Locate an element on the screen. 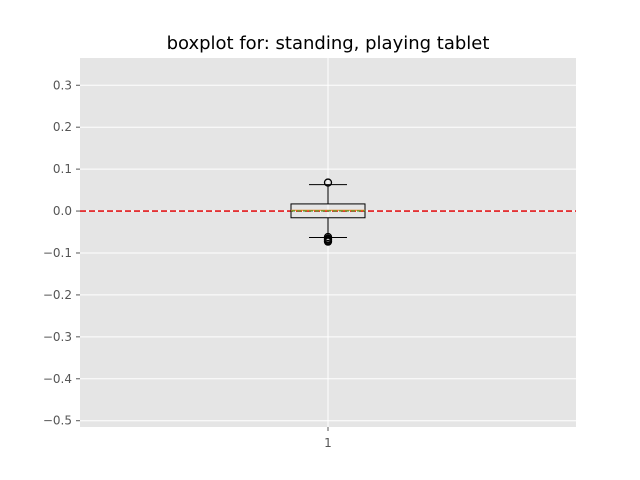 The image size is (640, 480). x-tick-label: 1 is located at coordinates (328, 443).